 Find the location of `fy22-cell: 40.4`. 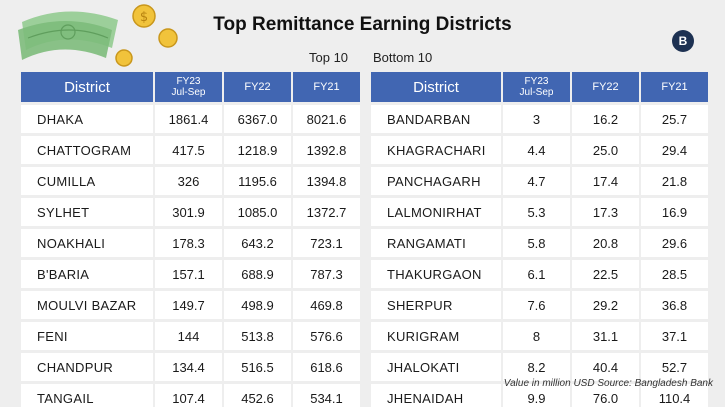

fy22-cell: 40.4 is located at coordinates (605, 367).